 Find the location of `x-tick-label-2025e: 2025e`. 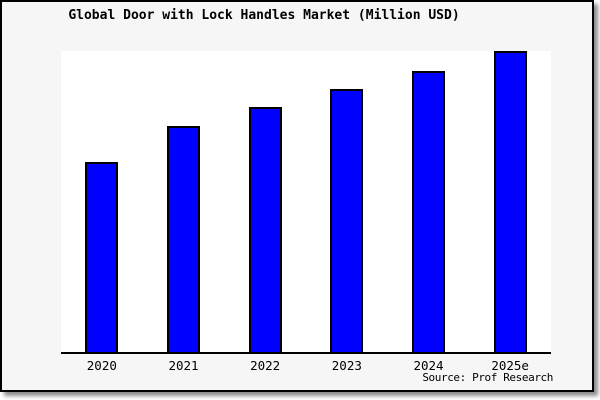

x-tick-label-2025e: 2025e is located at coordinates (510, 365).